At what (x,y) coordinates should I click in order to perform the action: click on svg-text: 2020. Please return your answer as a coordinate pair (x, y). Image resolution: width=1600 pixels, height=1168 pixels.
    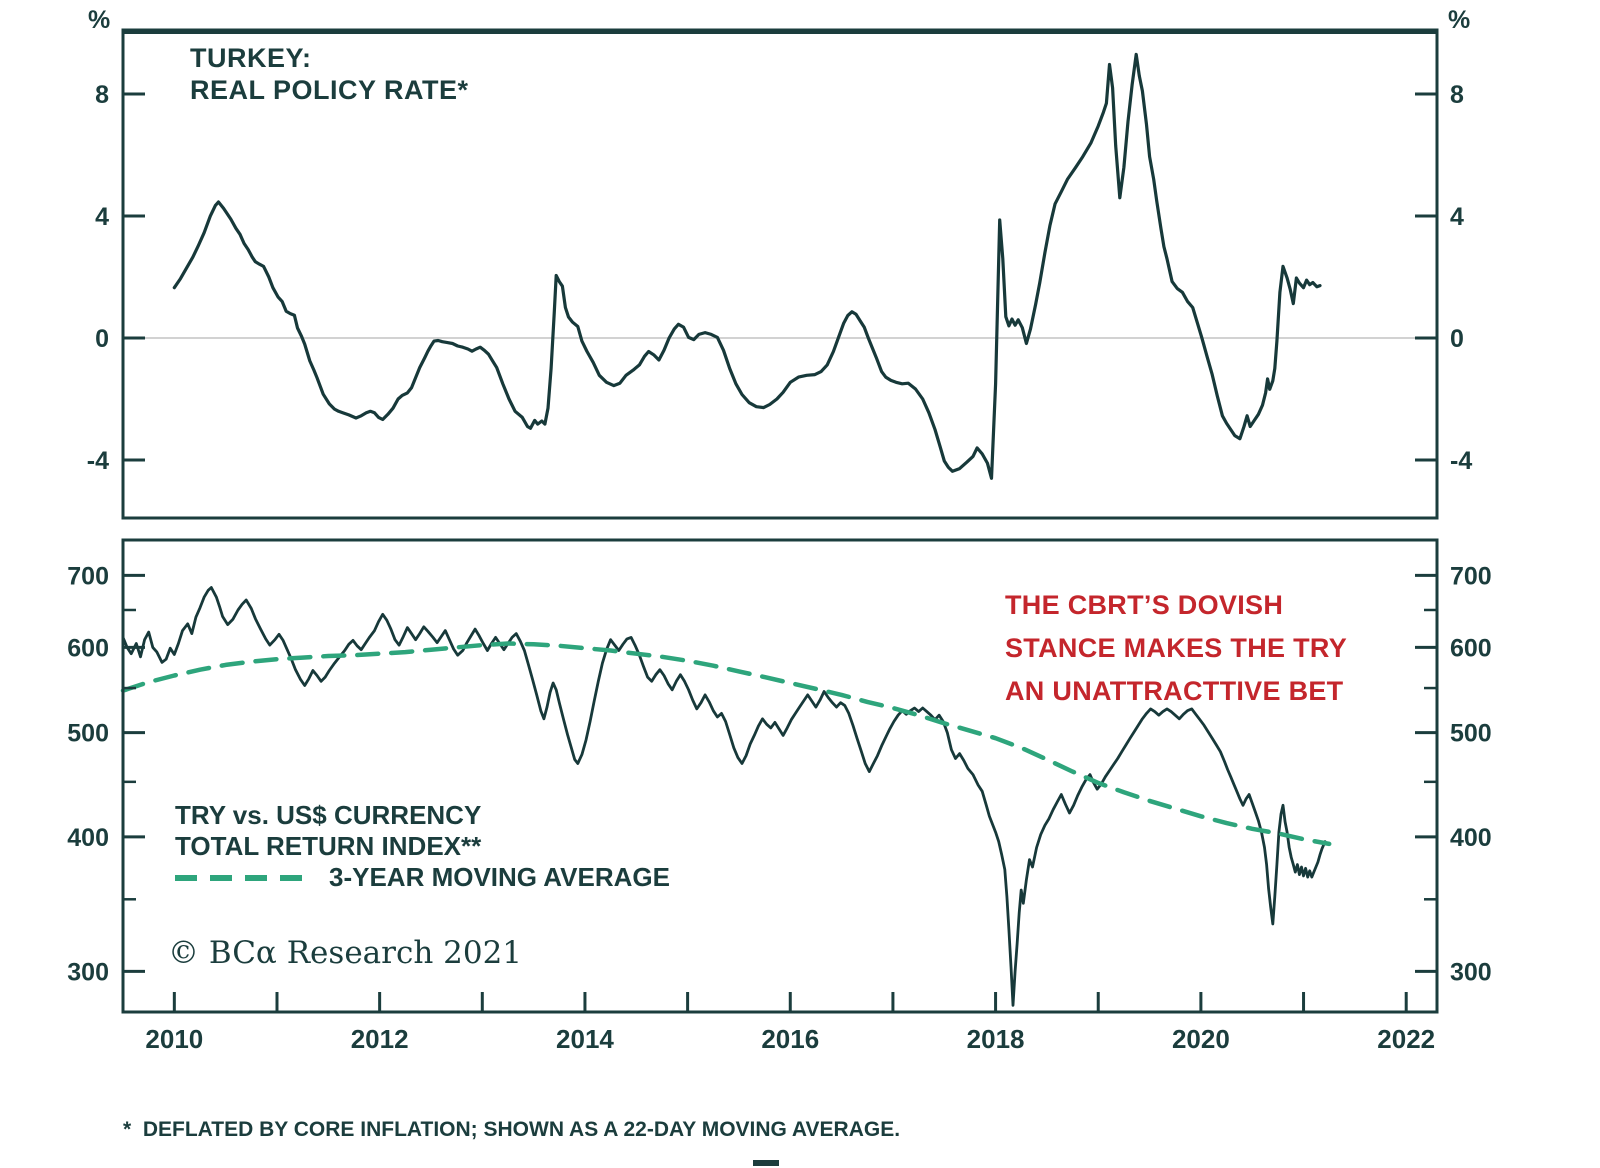
    Looking at the image, I should click on (1201, 1039).